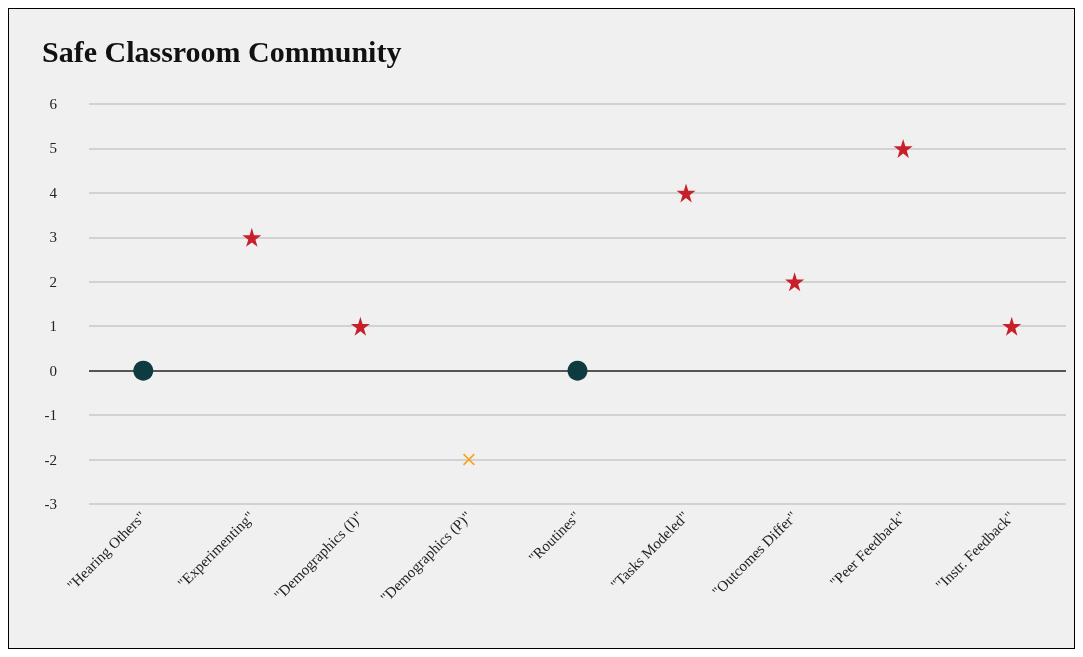  What do you see at coordinates (50, 504) in the screenshot?
I see `y-tick-label: -3` at bounding box center [50, 504].